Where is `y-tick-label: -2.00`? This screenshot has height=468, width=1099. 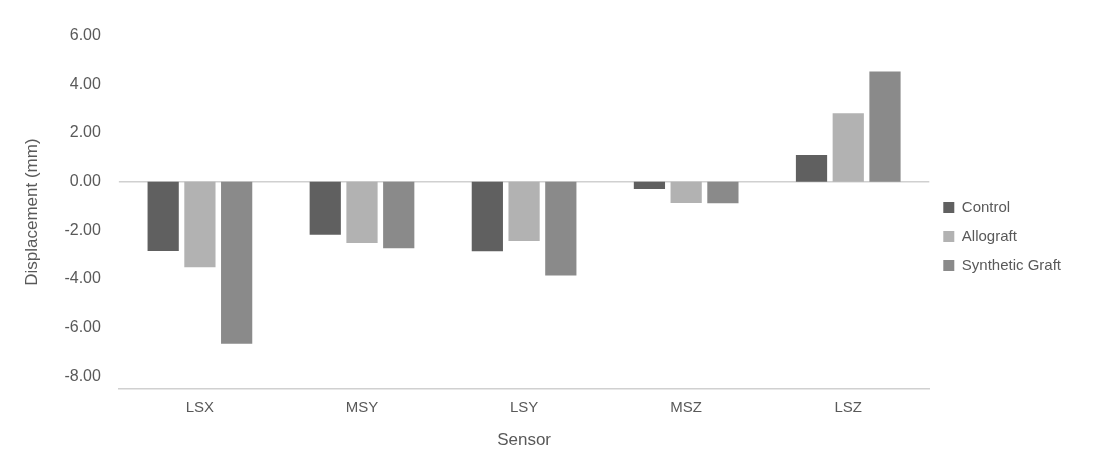
y-tick-label: -2.00 is located at coordinates (82, 229).